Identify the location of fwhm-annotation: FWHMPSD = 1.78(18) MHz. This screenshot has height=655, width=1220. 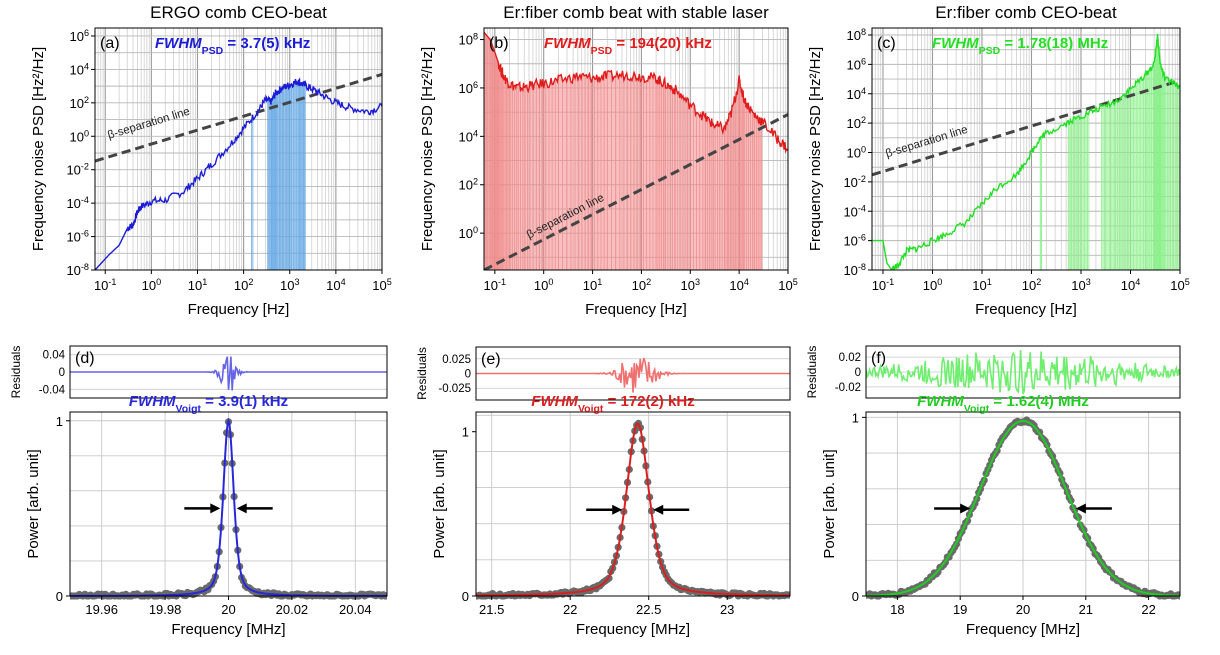
(1020, 46).